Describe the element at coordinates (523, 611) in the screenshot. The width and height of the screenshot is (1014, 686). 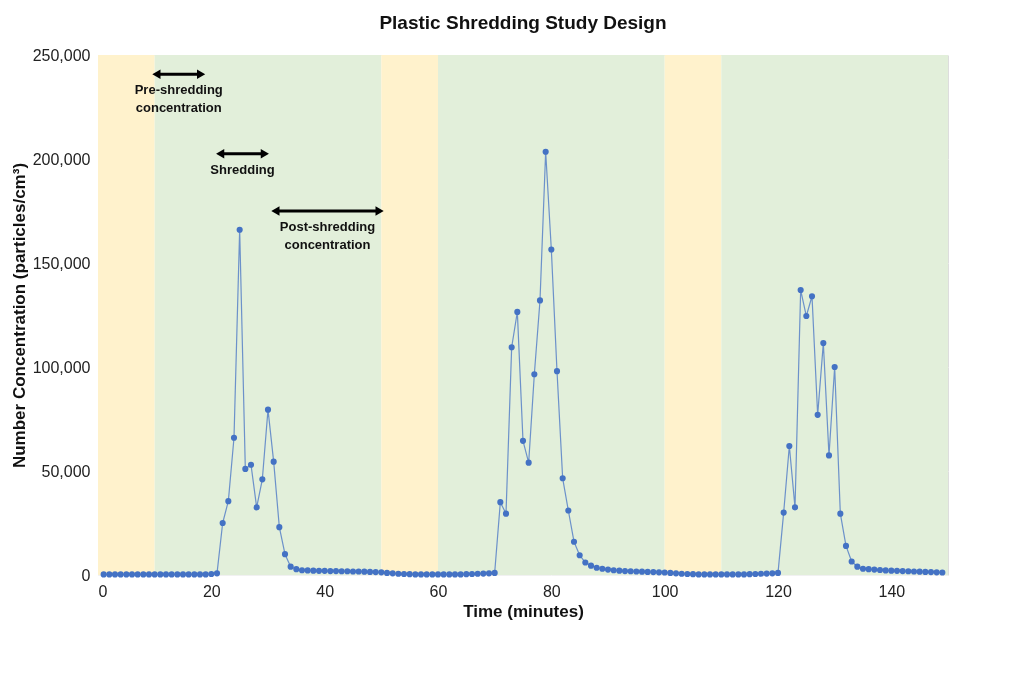
I see `x-axis-title: Time (minutes)` at that location.